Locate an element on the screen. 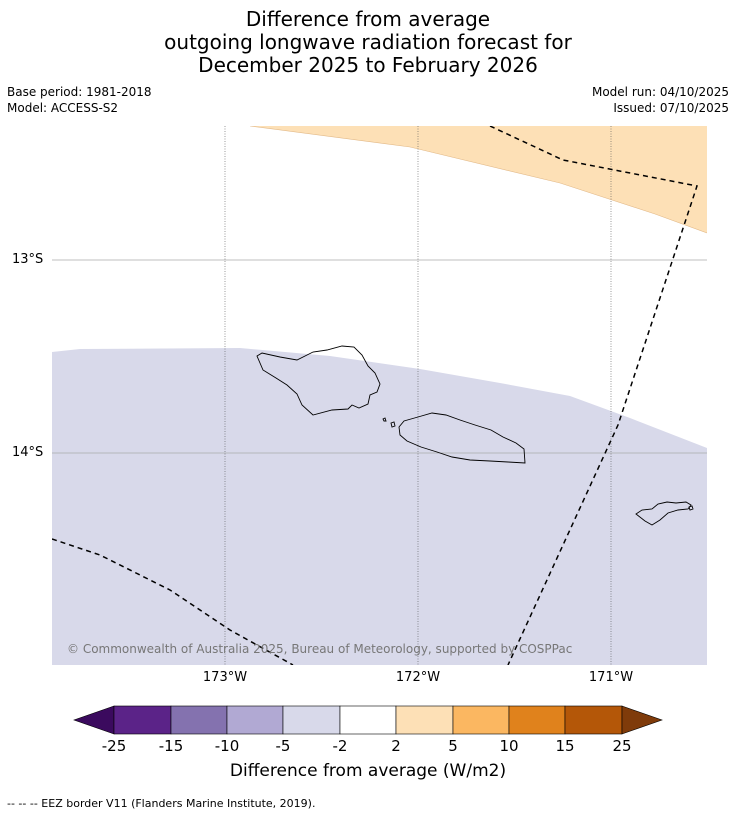 The height and width of the screenshot is (816, 736). island-savaii is located at coordinates (318, 380).